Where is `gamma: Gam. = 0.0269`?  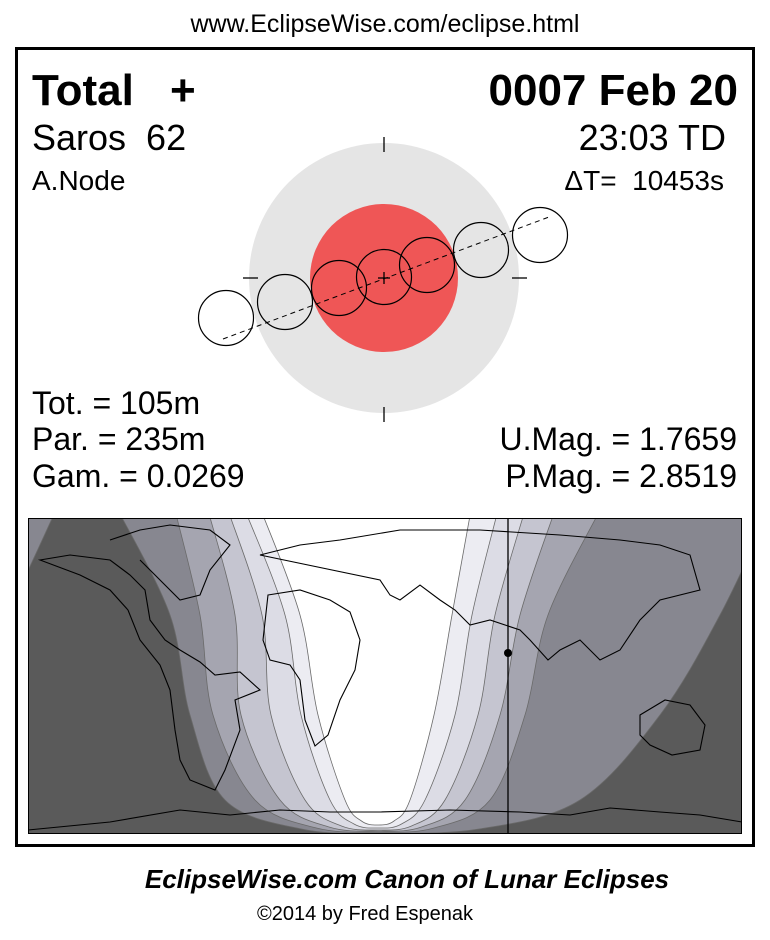
gamma: Gam. = 0.0269 is located at coordinates (138, 476).